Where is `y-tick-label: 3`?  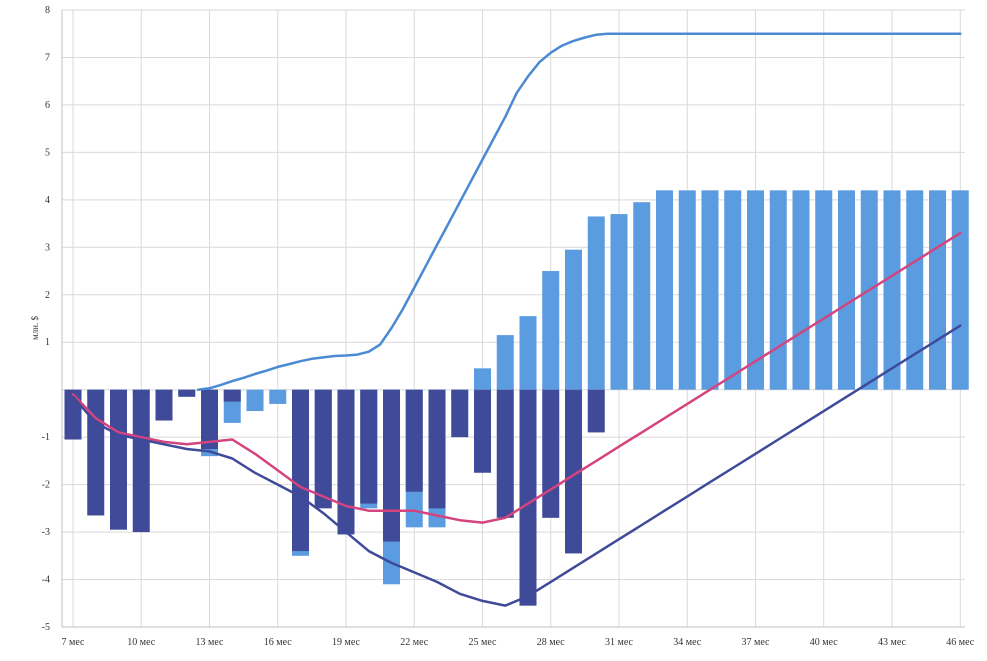 y-tick-label: 3 is located at coordinates (47, 247).